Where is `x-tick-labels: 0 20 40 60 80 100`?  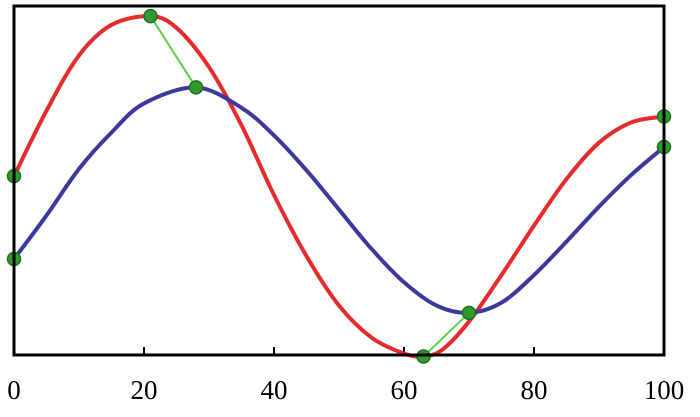 x-tick-labels: 0 20 40 60 80 100 is located at coordinates (345, 390).